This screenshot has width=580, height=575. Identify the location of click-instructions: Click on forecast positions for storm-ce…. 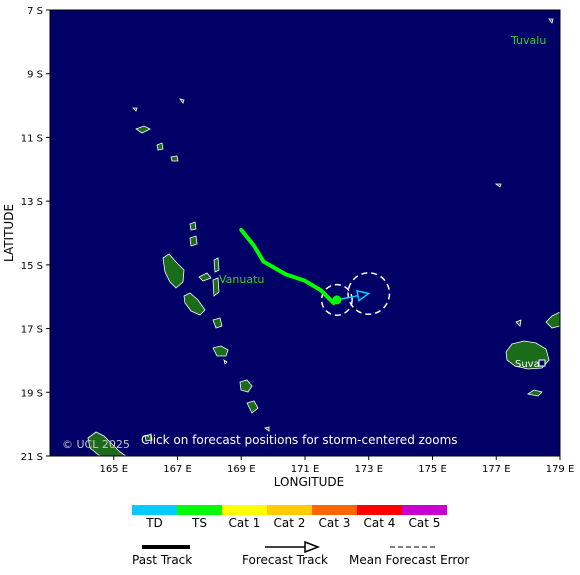
(299, 440).